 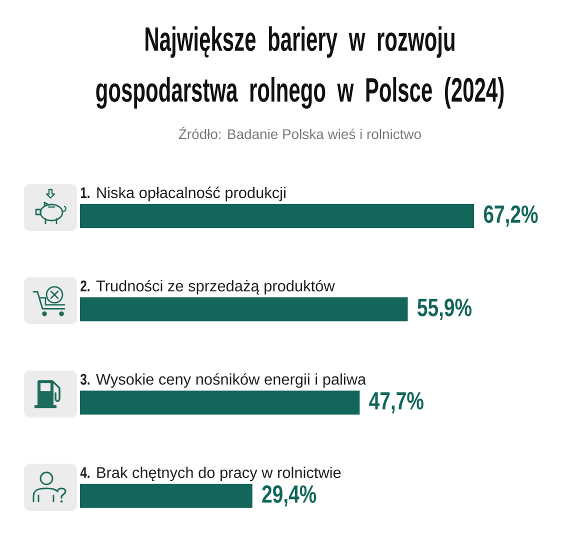 What do you see at coordinates (511, 216) in the screenshot?
I see `data-label: 67,2%` at bounding box center [511, 216].